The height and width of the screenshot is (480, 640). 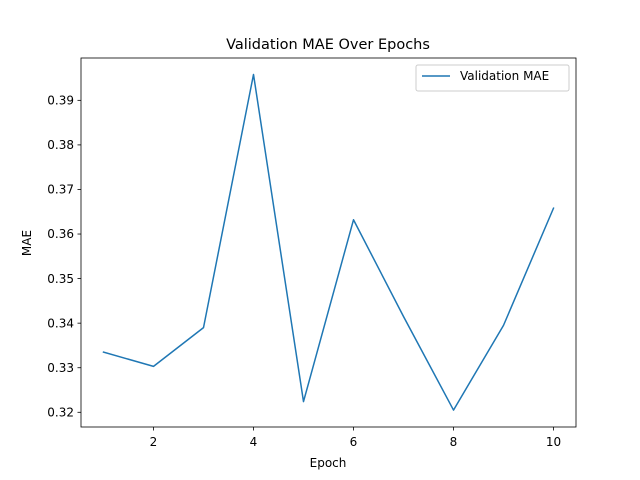 What do you see at coordinates (60, 101) in the screenshot?
I see `y-tick-label: 0.39` at bounding box center [60, 101].